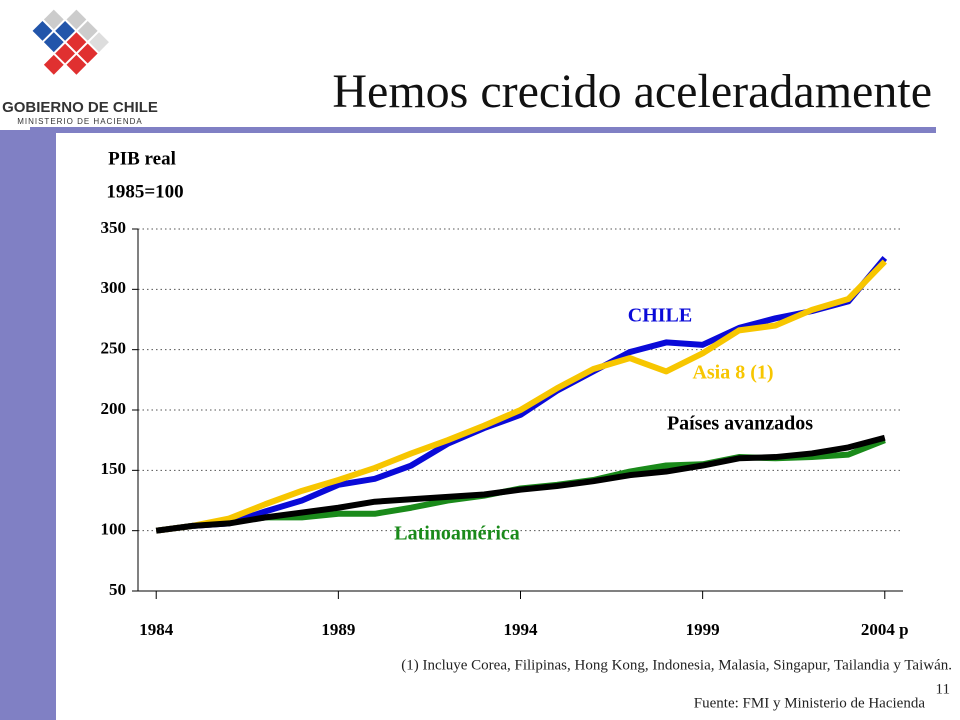 The height and width of the screenshot is (720, 960). What do you see at coordinates (114, 529) in the screenshot?
I see `y-tick-label: 100` at bounding box center [114, 529].